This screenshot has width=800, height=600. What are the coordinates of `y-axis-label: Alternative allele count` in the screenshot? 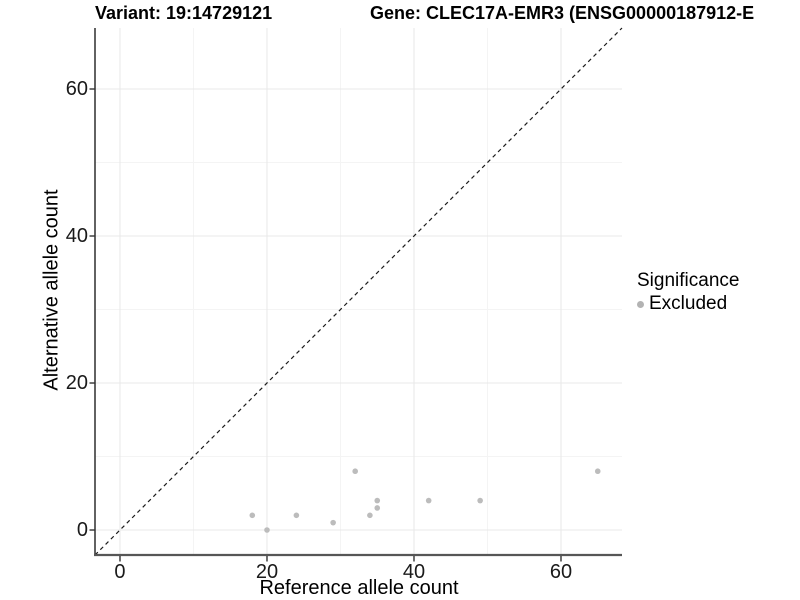 It's located at (51, 290).